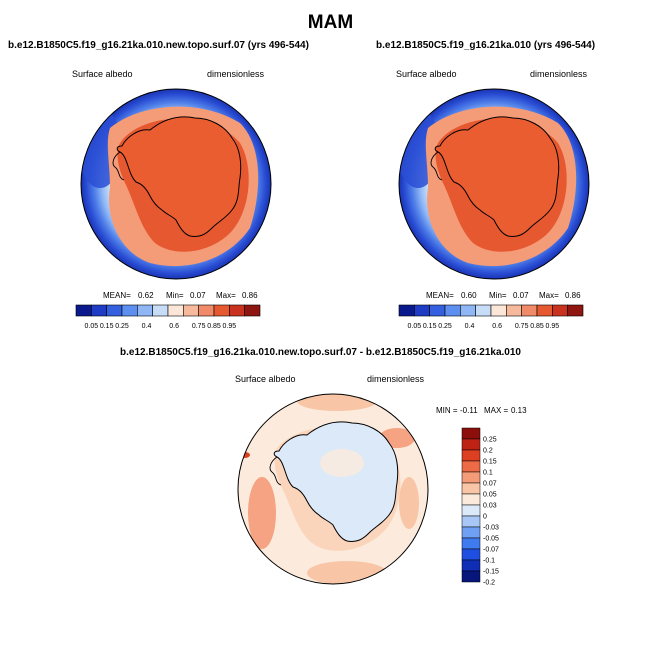 The height and width of the screenshot is (660, 661). What do you see at coordinates (497, 176) in the screenshot?
I see `panel-2-antarctica-coastline` at bounding box center [497, 176].